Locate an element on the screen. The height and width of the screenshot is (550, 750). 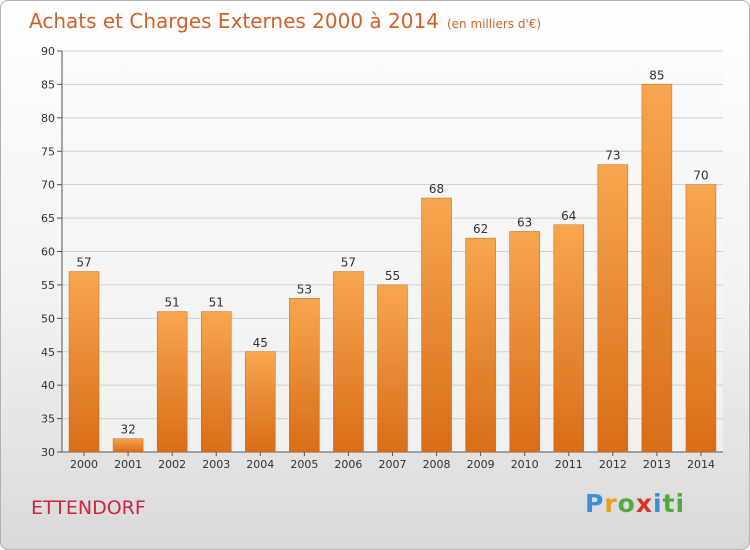
x-tick-label: 2005 is located at coordinates (304, 464).